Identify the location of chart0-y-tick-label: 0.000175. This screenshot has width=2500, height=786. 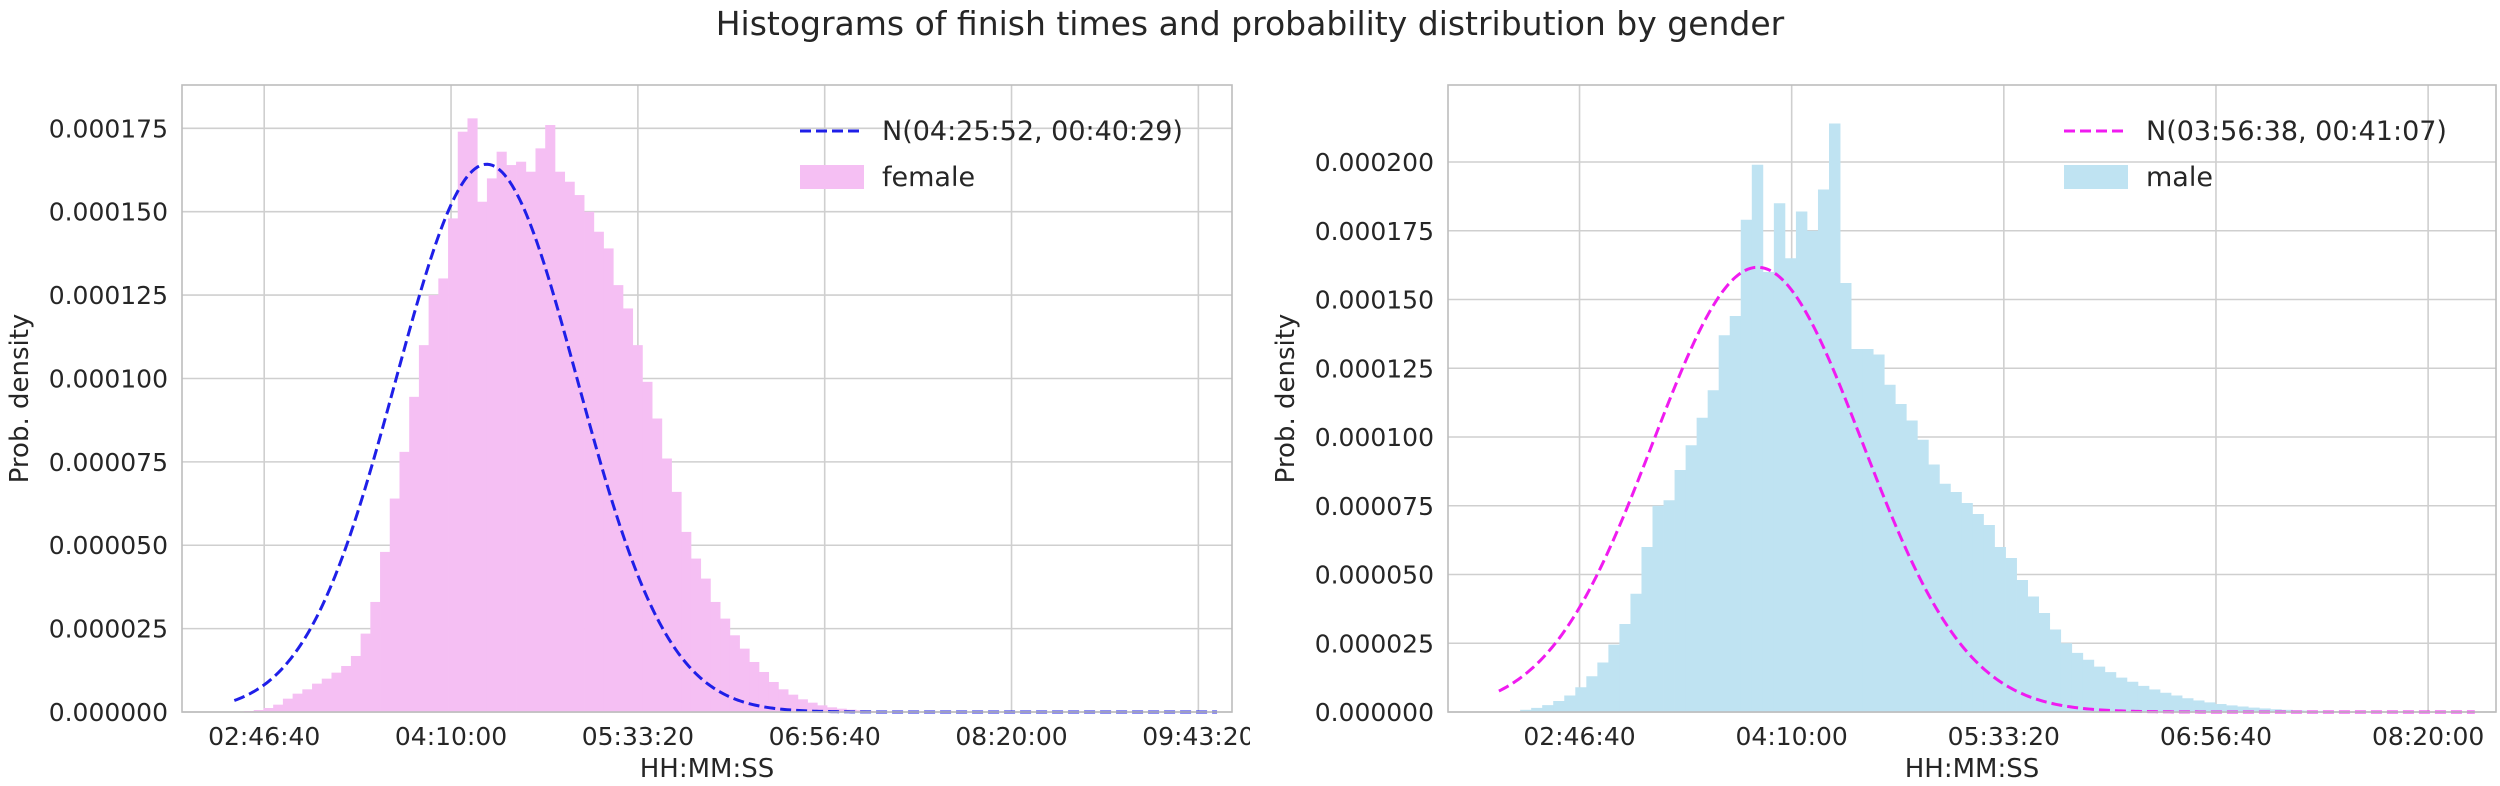
(108, 128).